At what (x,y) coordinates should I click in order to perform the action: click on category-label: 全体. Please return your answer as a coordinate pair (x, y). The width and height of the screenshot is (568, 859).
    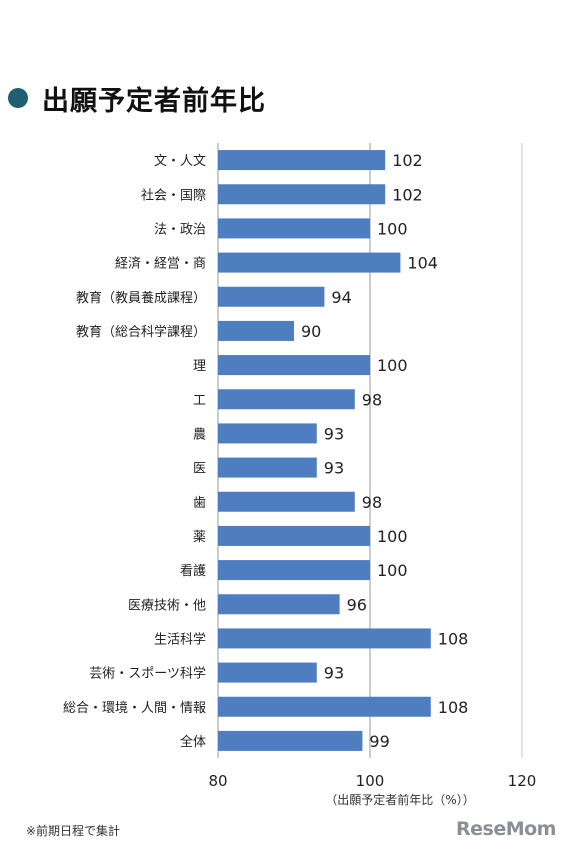
    Looking at the image, I should click on (193, 742).